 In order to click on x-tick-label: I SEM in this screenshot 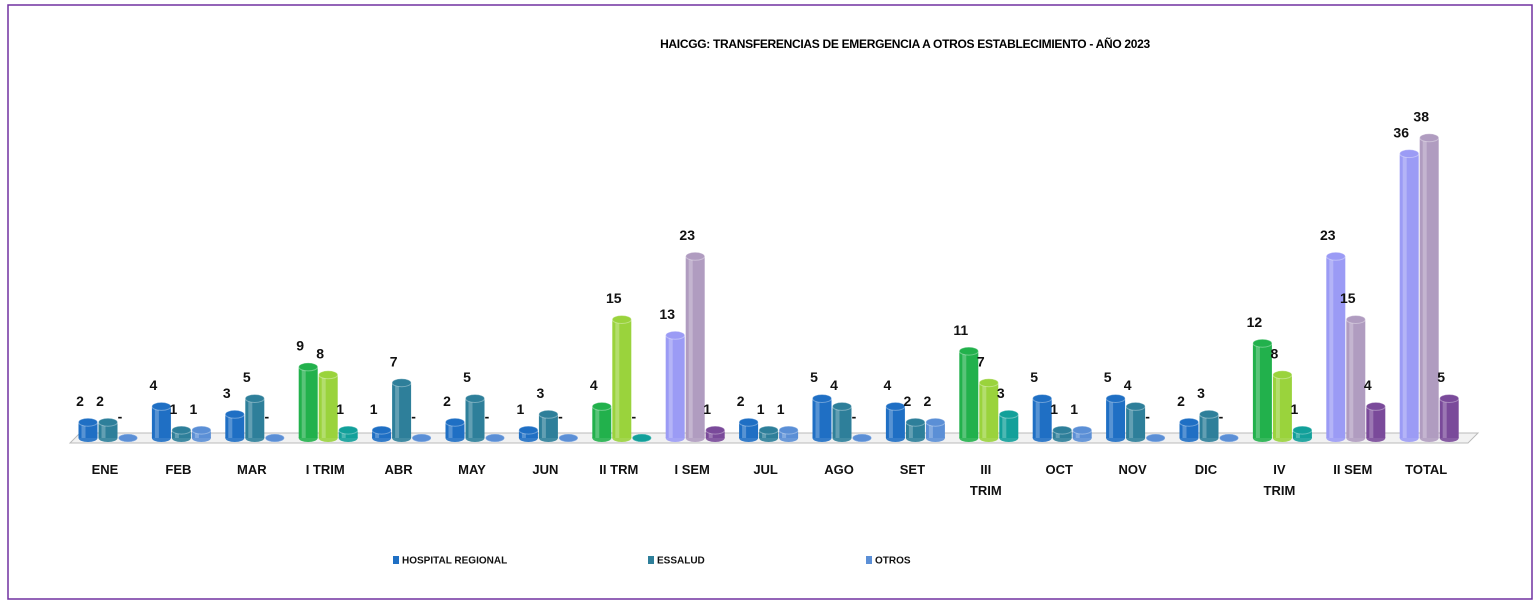, I will do `click(692, 469)`.